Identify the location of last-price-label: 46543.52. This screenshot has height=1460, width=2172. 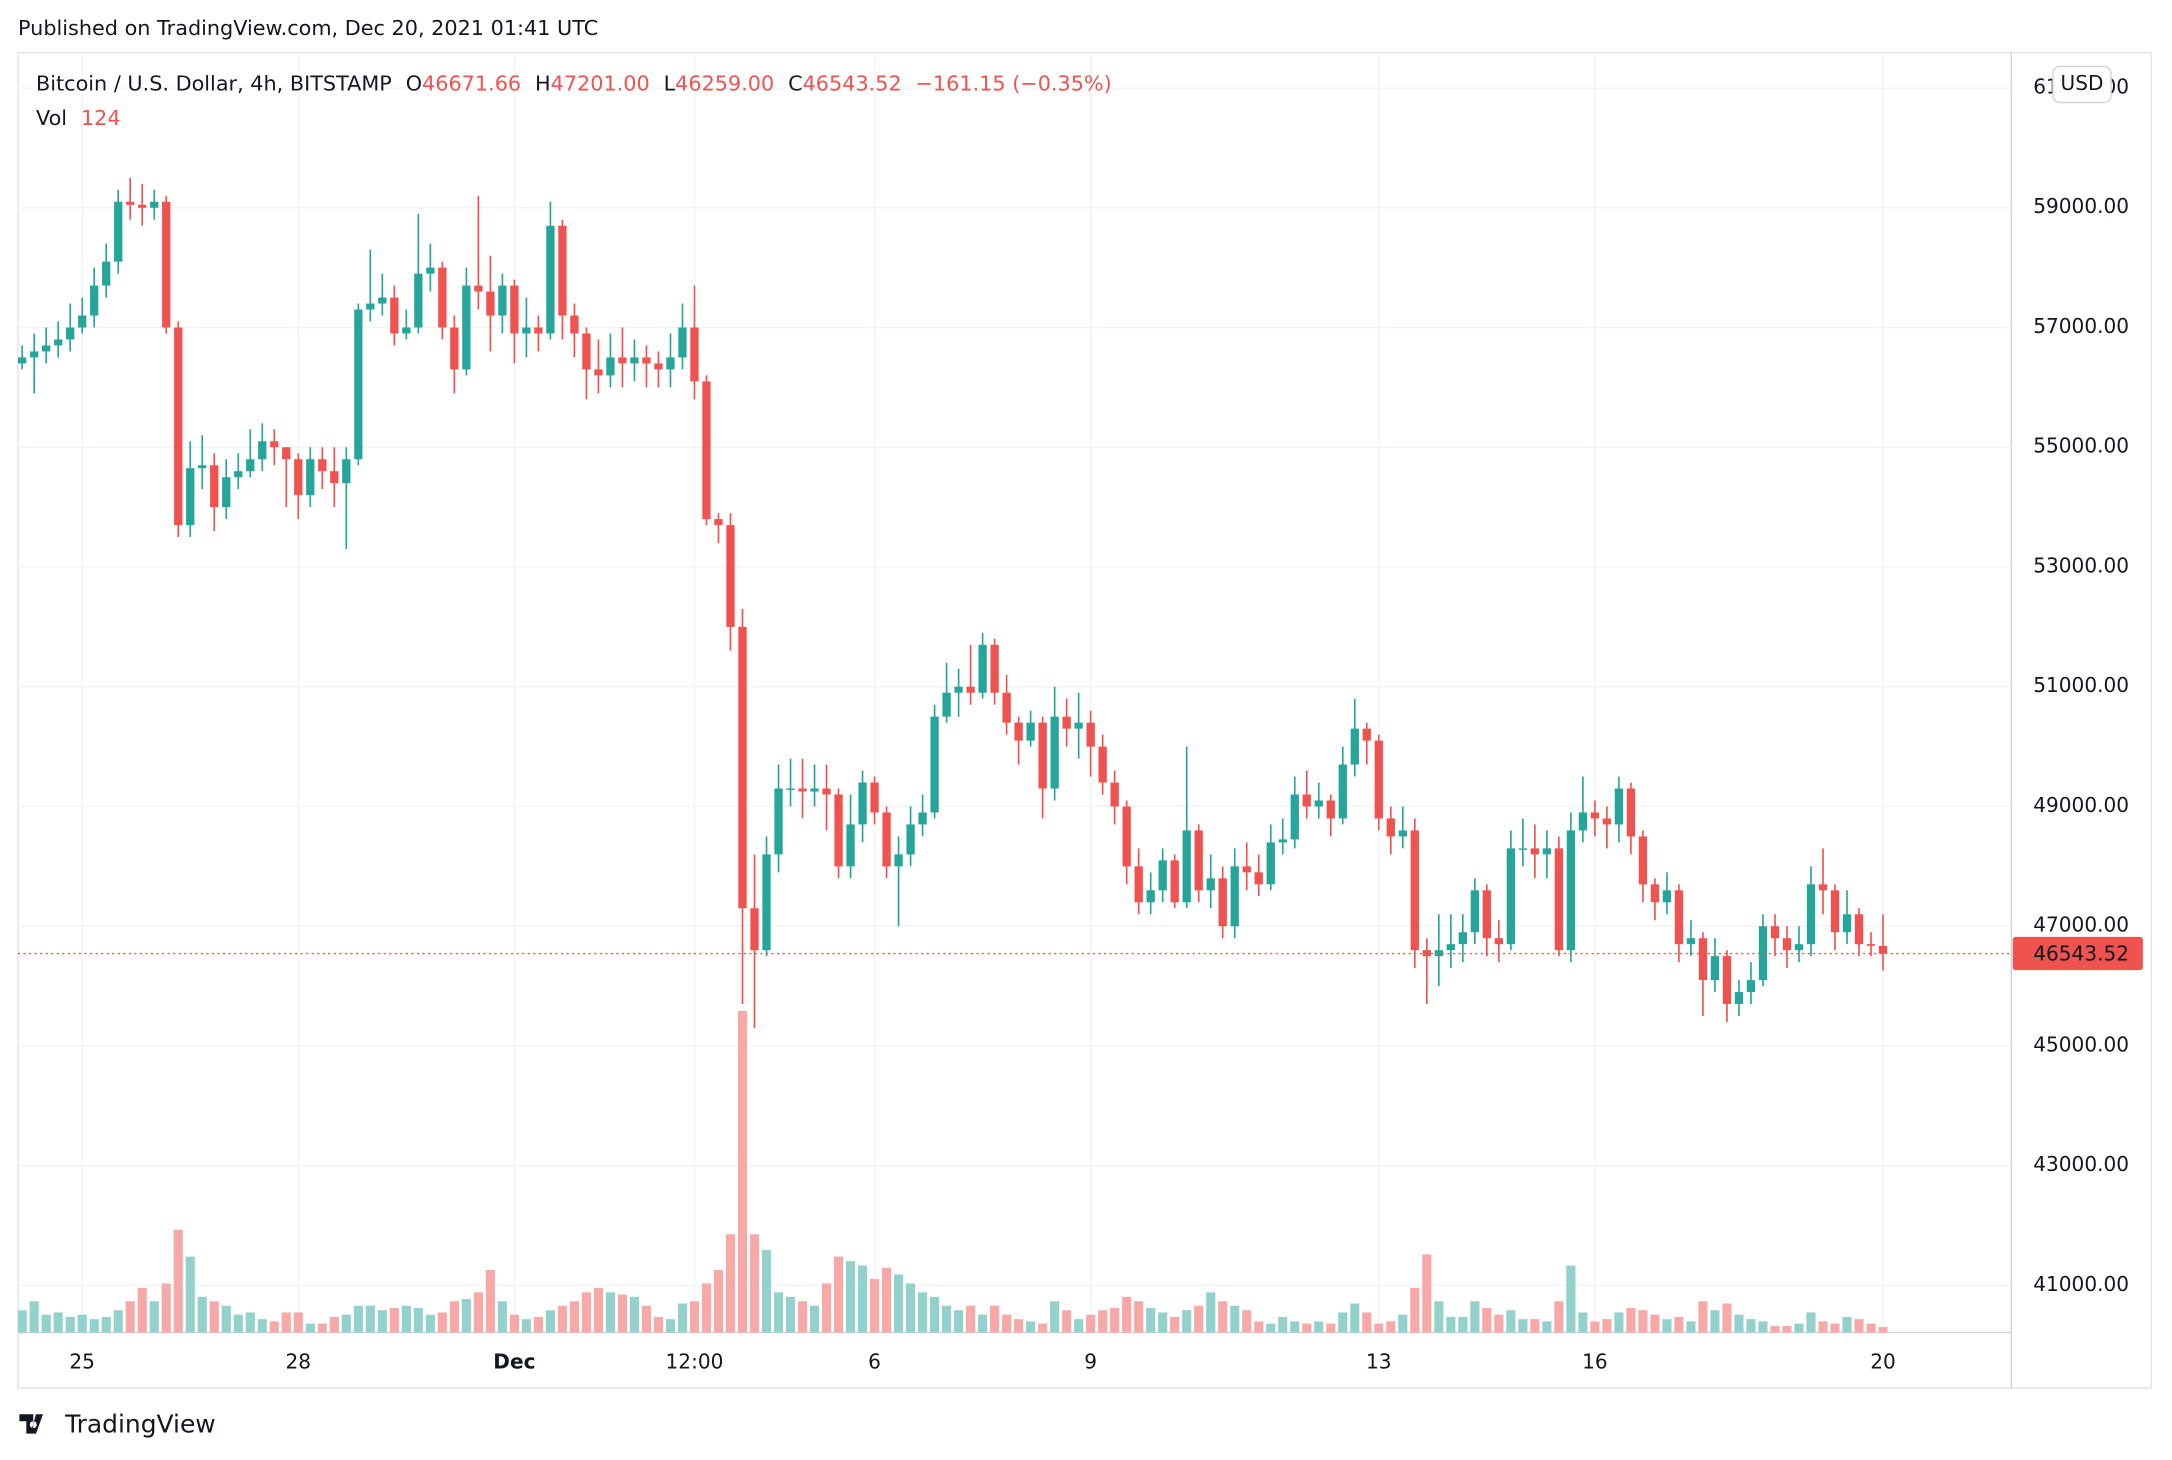
(2081, 953).